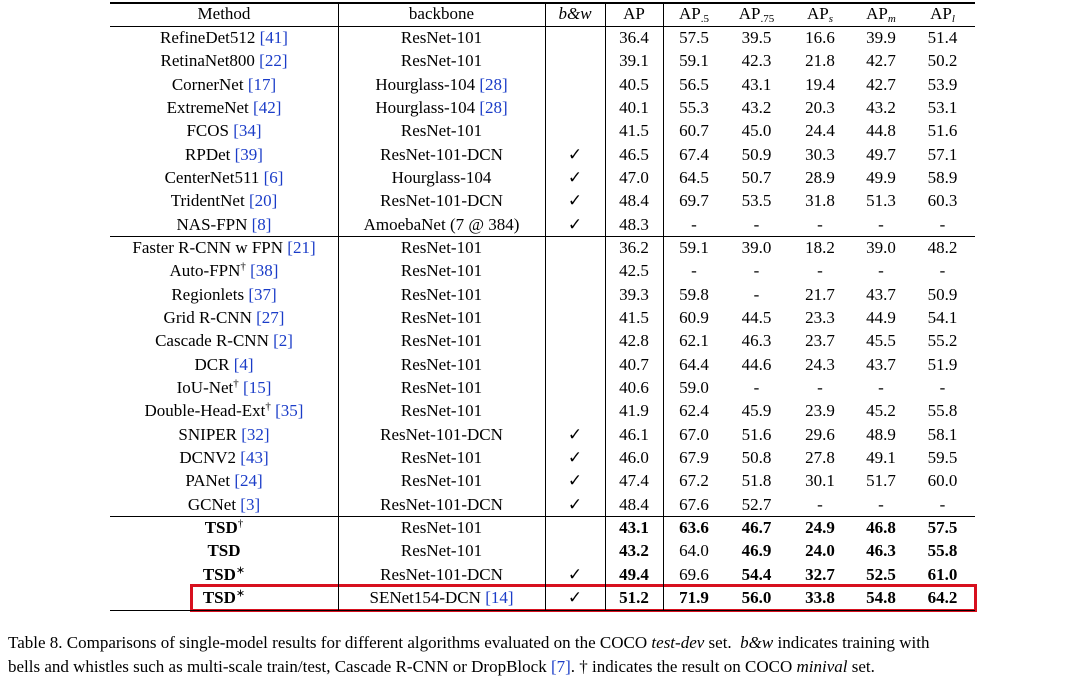  I want to click on ap-value: 59.5, so click(942, 457).